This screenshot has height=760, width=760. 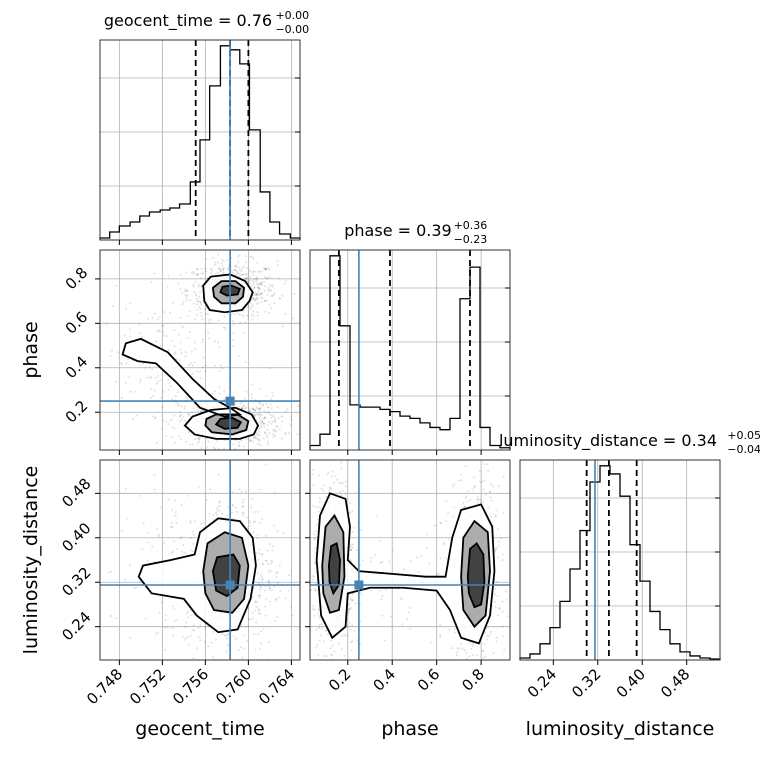 I want to click on tick-label-x-luminosity_distance: 0.32, so click(x=586, y=683).